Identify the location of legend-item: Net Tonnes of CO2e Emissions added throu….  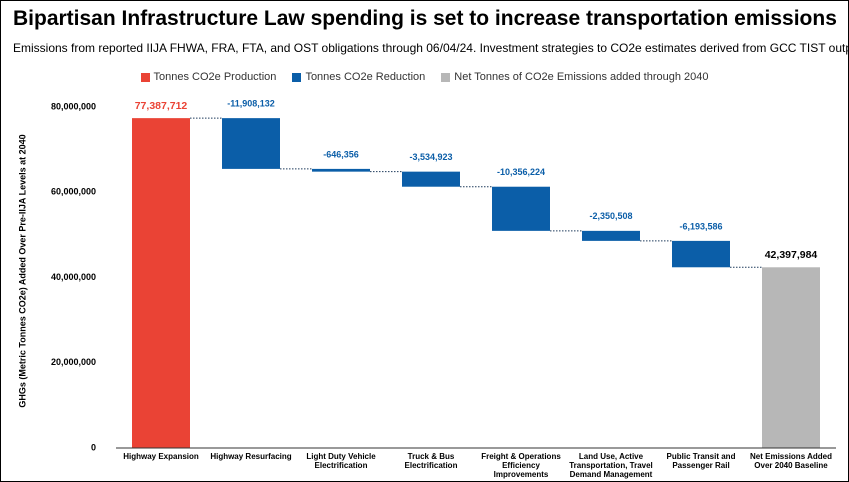
(574, 77).